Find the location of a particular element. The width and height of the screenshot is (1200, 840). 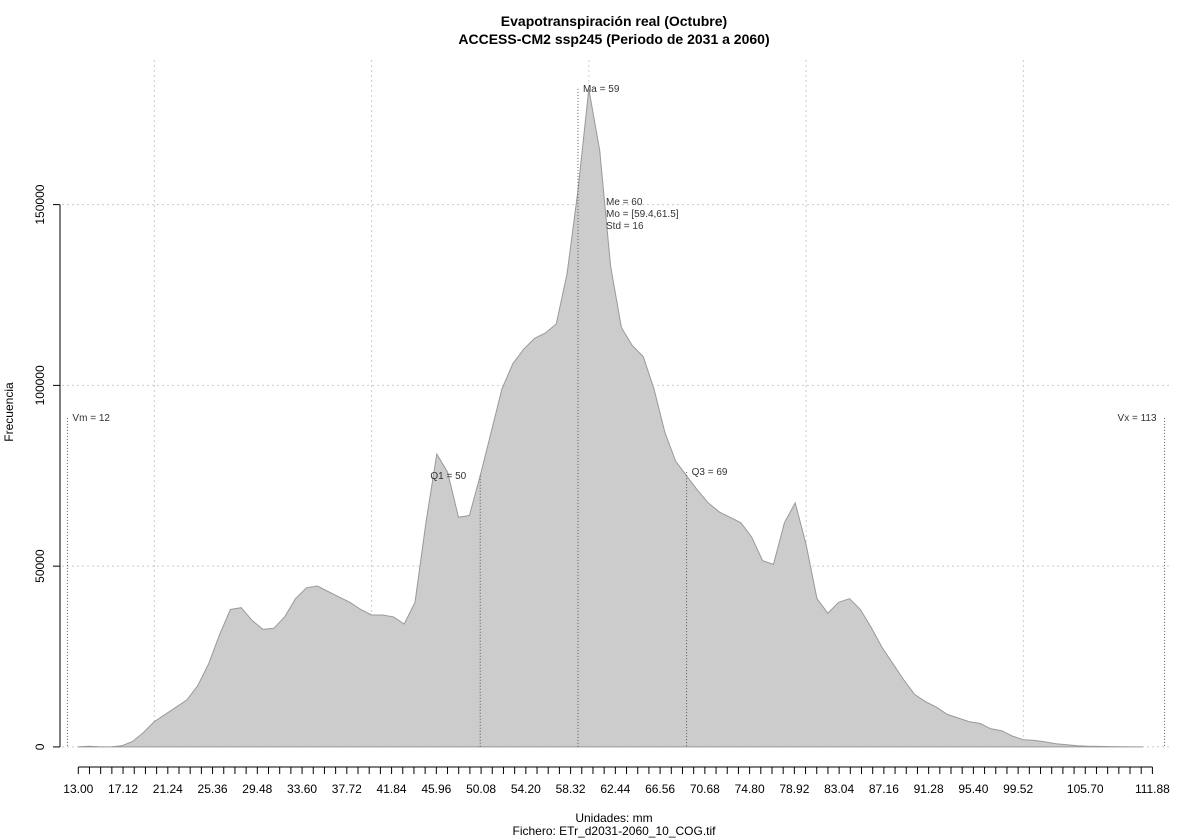

x-tick-label: 105.70 is located at coordinates (1085, 789).